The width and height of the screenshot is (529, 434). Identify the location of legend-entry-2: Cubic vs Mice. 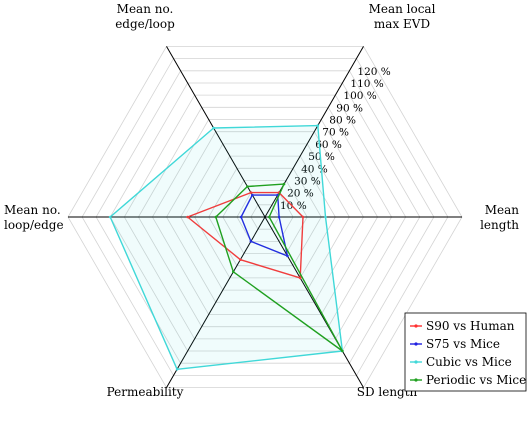
(469, 362).